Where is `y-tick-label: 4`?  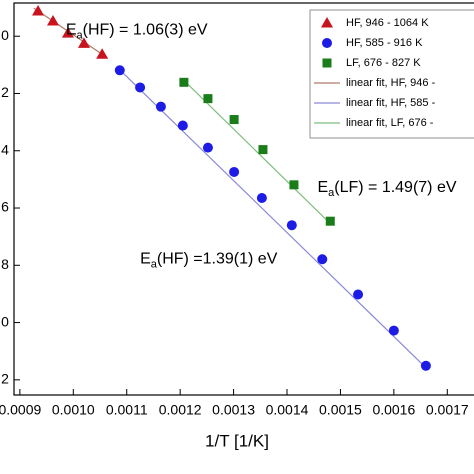 y-tick-label: 4 is located at coordinates (5, 149).